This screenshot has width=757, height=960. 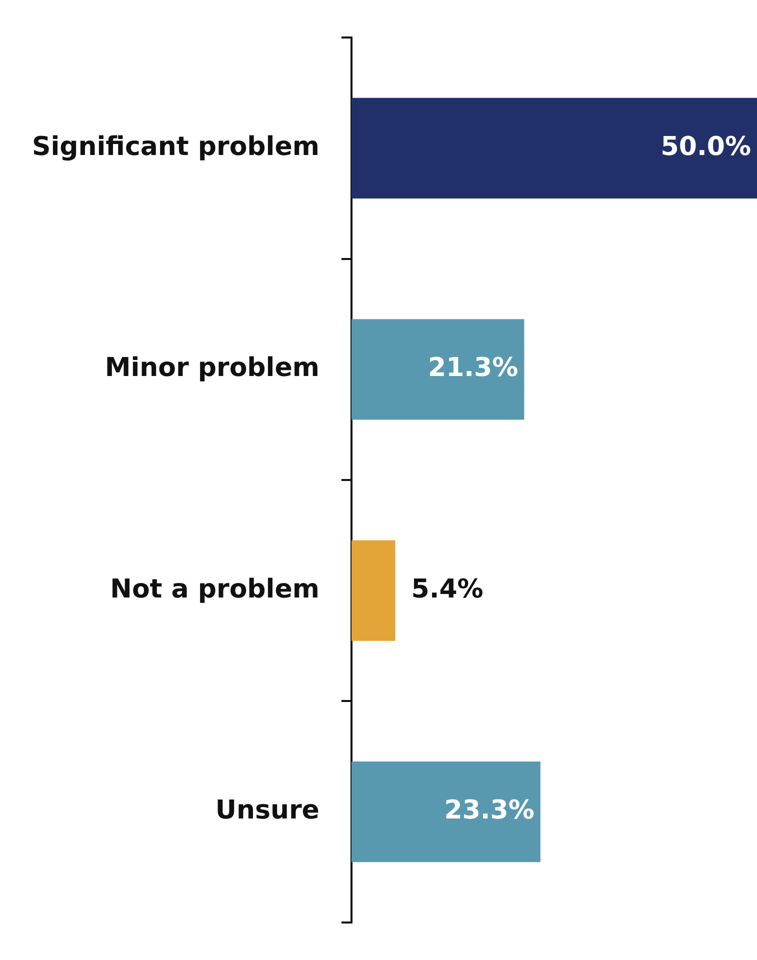 I want to click on y-tick-label: Significant problem, so click(x=176, y=147).